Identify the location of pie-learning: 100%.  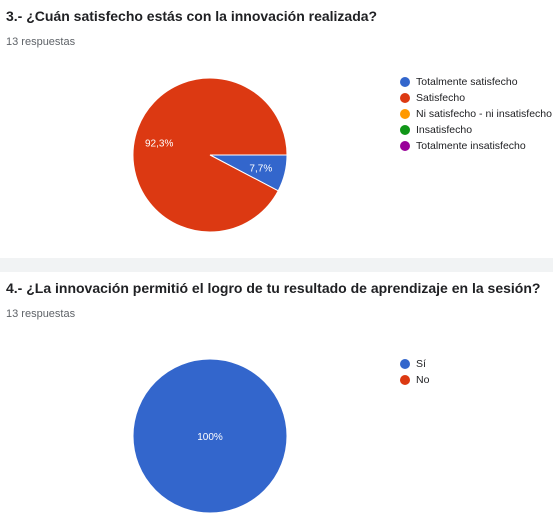
(210, 436).